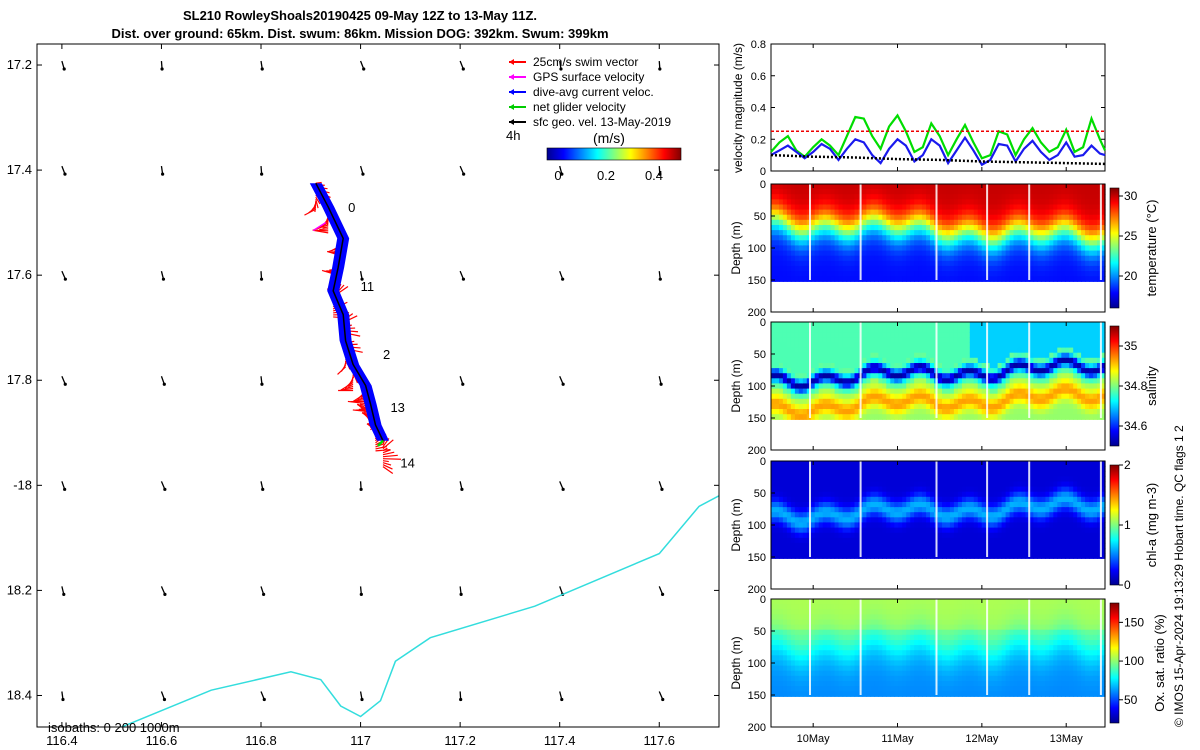 Image resolution: width=1200 pixels, height=750 pixels. I want to click on data-gap, so click(810, 232).